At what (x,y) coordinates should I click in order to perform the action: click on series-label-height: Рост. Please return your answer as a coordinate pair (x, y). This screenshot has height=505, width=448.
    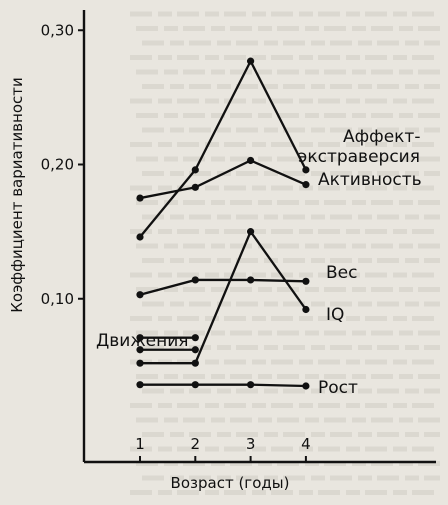
    Looking at the image, I should click on (338, 388).